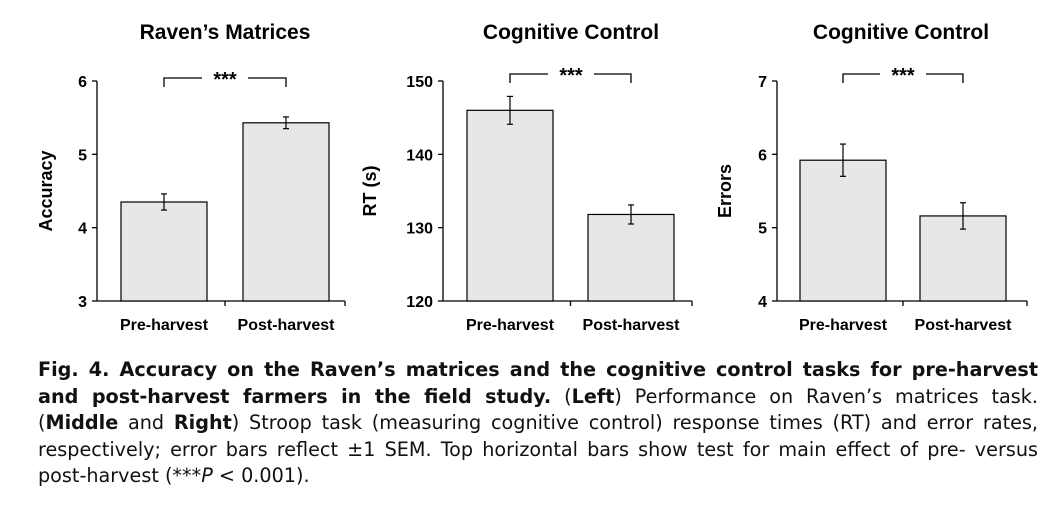 This screenshot has height=530, width=1061. What do you see at coordinates (261, 475) in the screenshot?
I see `caption-text: < 0.001).` at bounding box center [261, 475].